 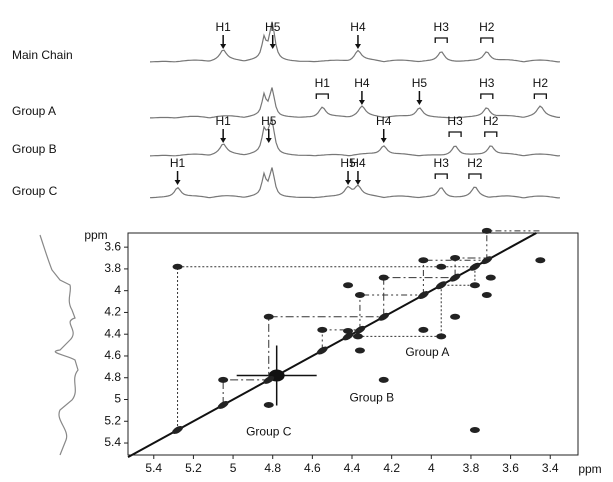 I want to click on x-tick-label: 4, so click(x=431, y=468).